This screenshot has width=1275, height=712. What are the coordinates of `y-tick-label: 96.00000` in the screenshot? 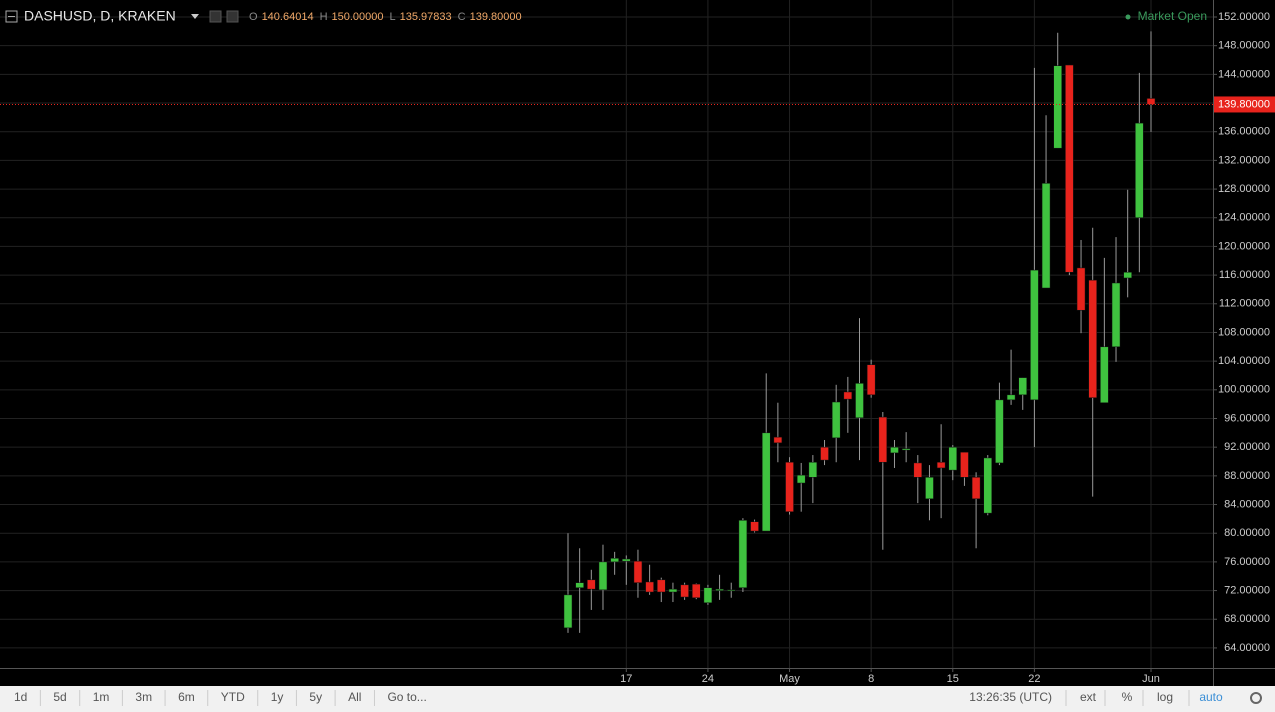 It's located at (1247, 418).